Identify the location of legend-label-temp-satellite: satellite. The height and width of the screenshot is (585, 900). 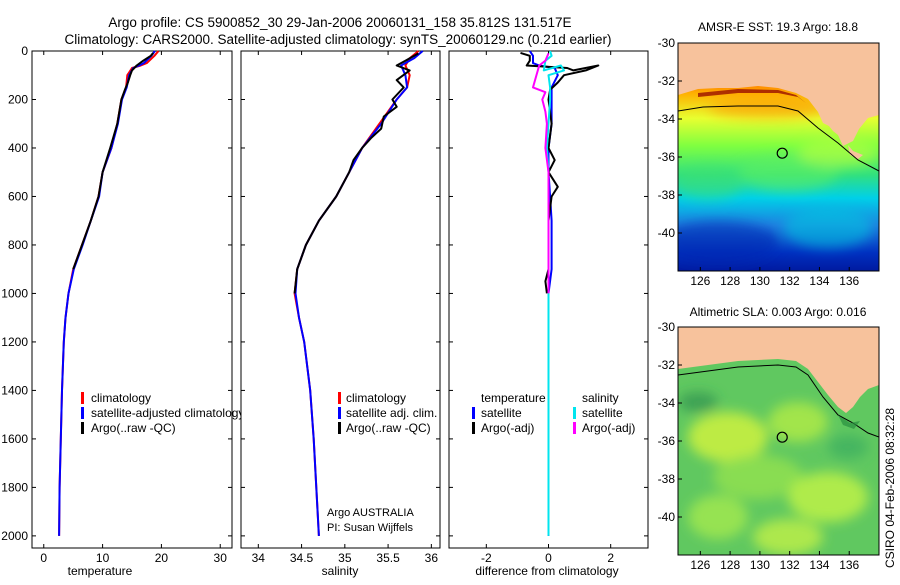
(501, 413).